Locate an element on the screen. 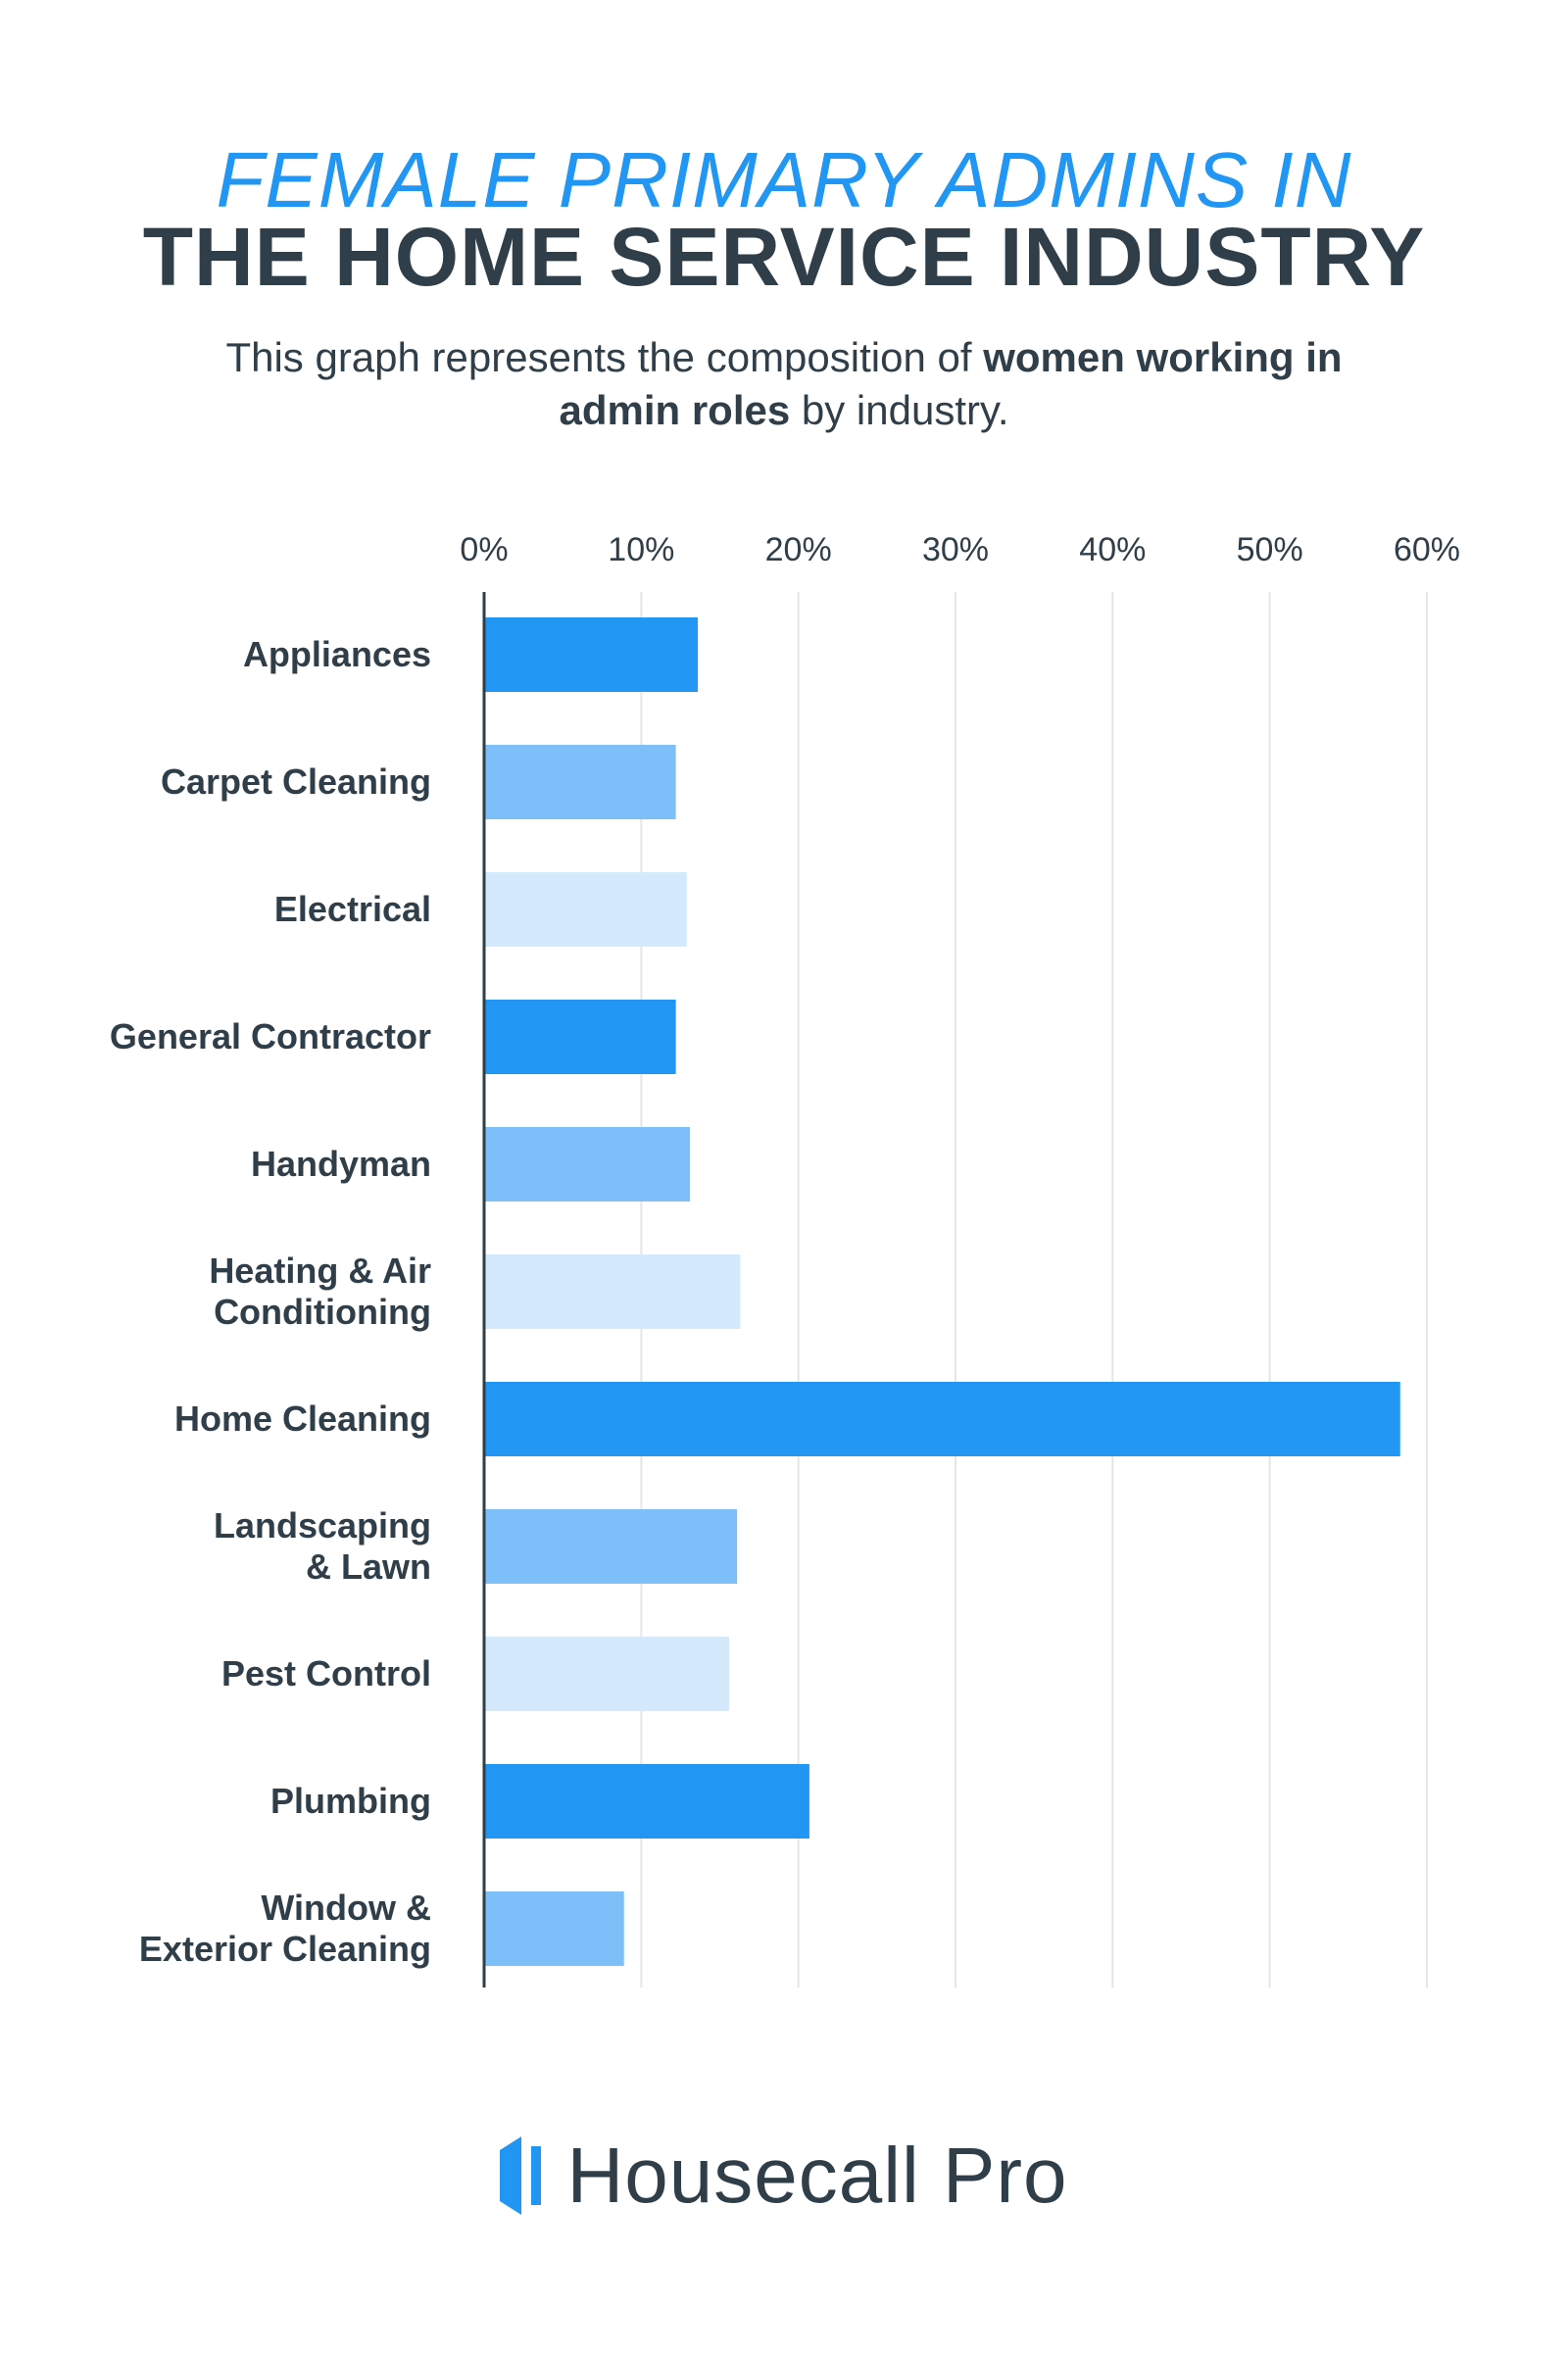 The width and height of the screenshot is (1568, 2355). category-label-line: Pest Control is located at coordinates (326, 1673).